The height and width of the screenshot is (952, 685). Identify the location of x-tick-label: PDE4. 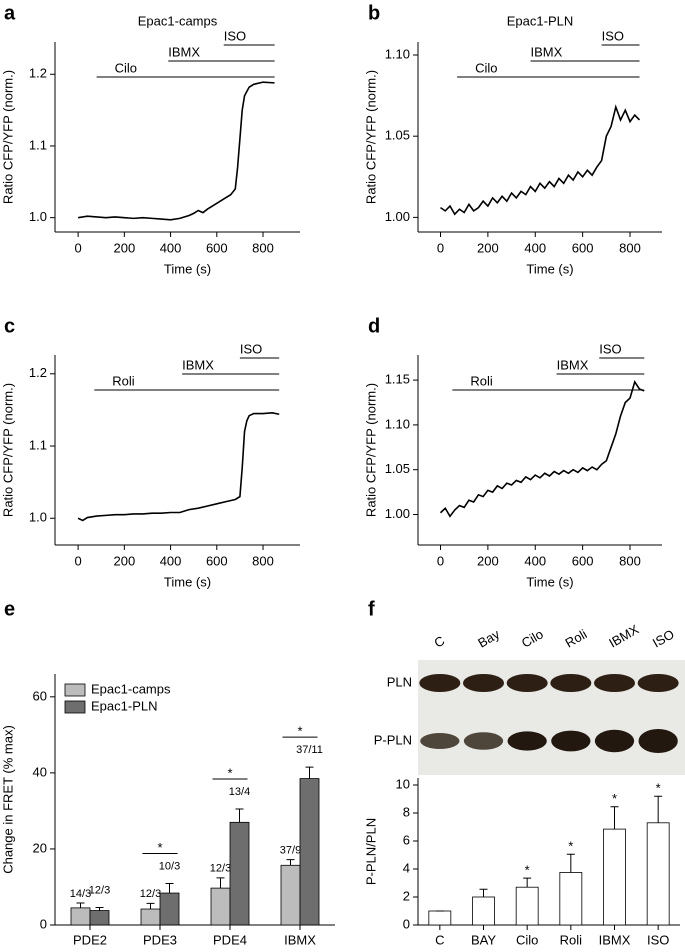
(230, 939).